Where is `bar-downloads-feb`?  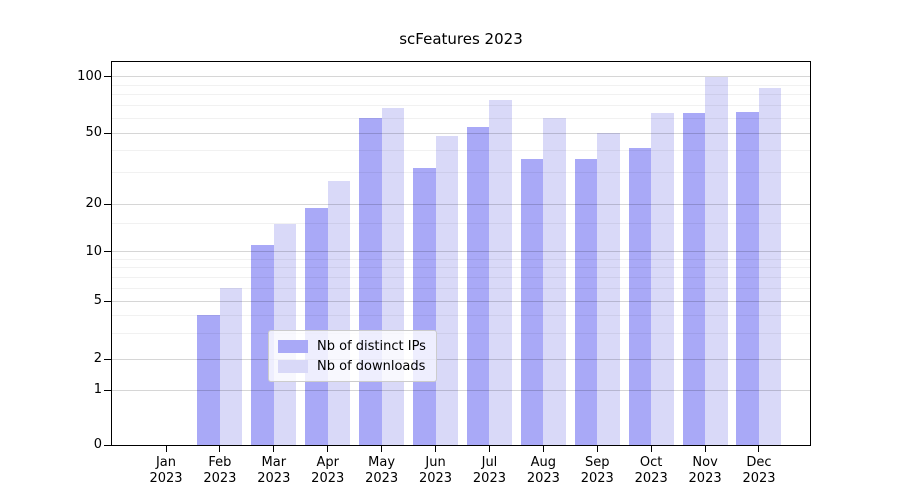
bar-downloads-feb is located at coordinates (231, 366).